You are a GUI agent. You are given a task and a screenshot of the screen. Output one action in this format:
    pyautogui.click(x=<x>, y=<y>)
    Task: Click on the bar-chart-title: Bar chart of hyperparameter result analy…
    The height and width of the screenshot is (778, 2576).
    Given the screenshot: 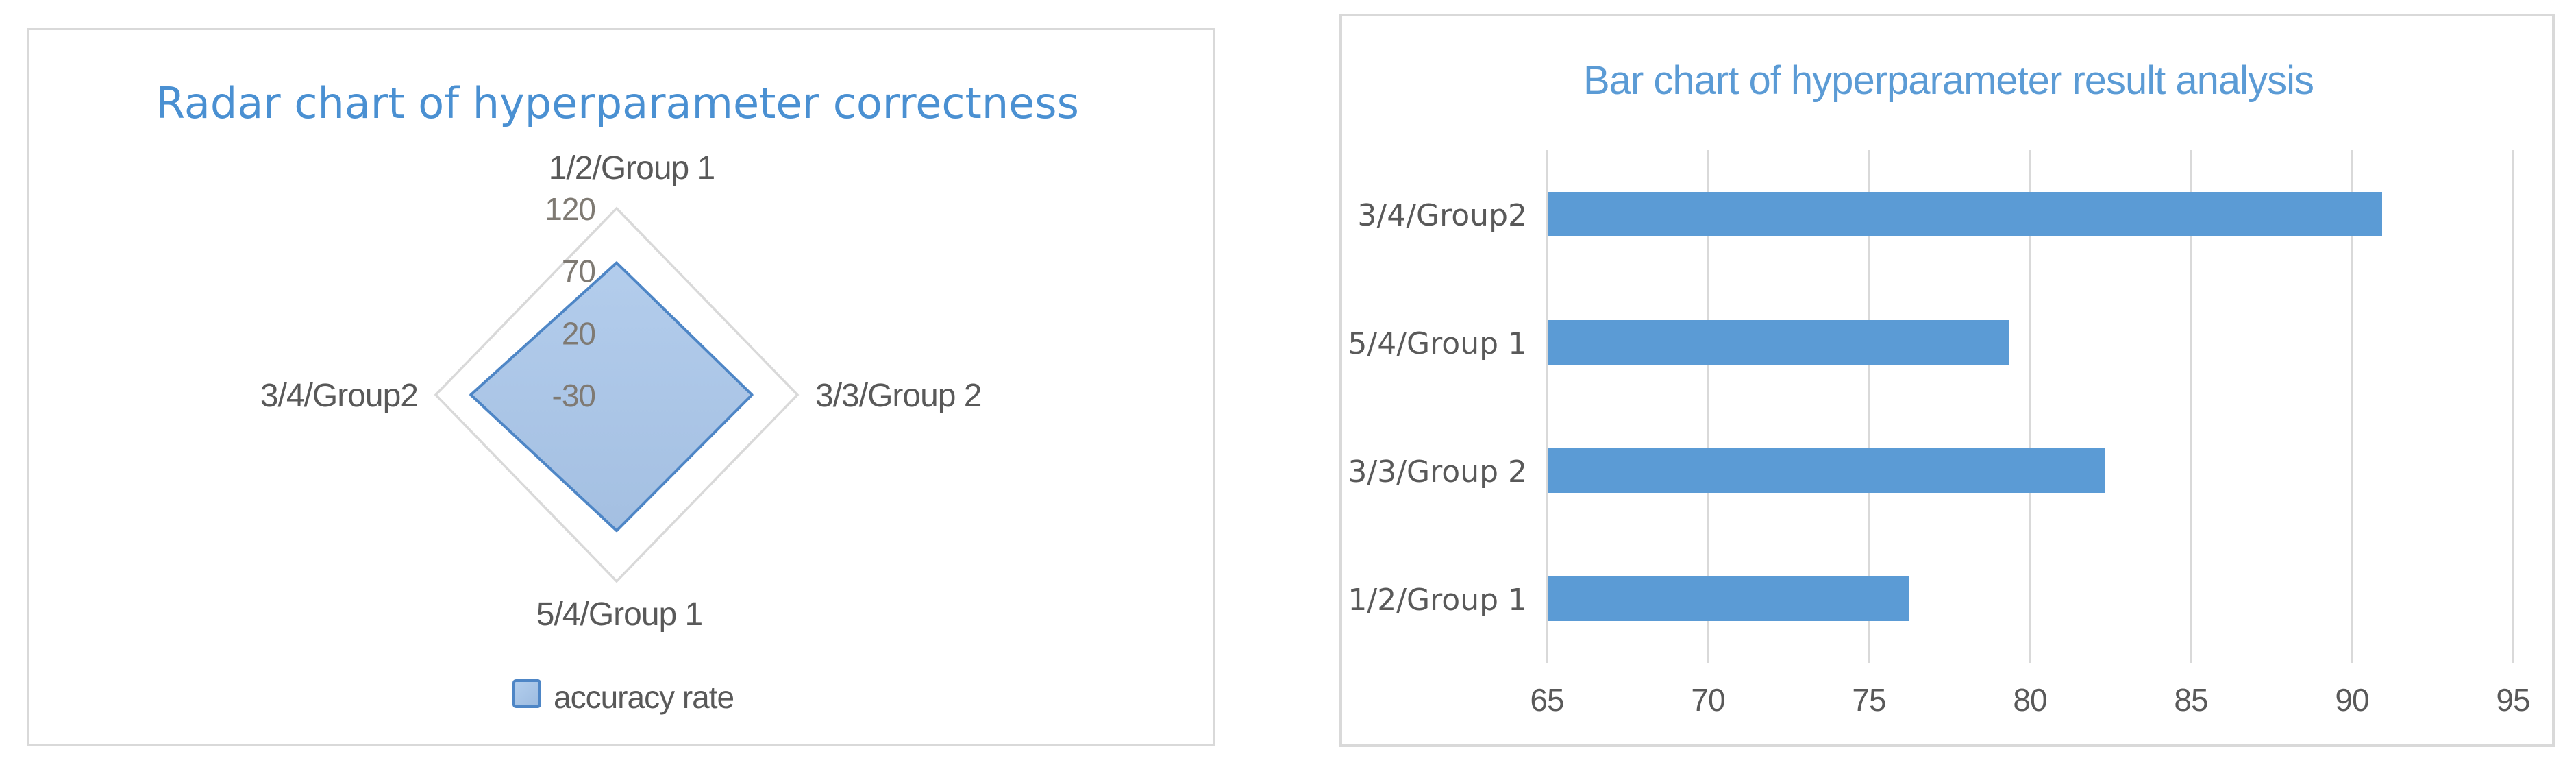 What is the action you would take?
    pyautogui.click(x=1948, y=80)
    